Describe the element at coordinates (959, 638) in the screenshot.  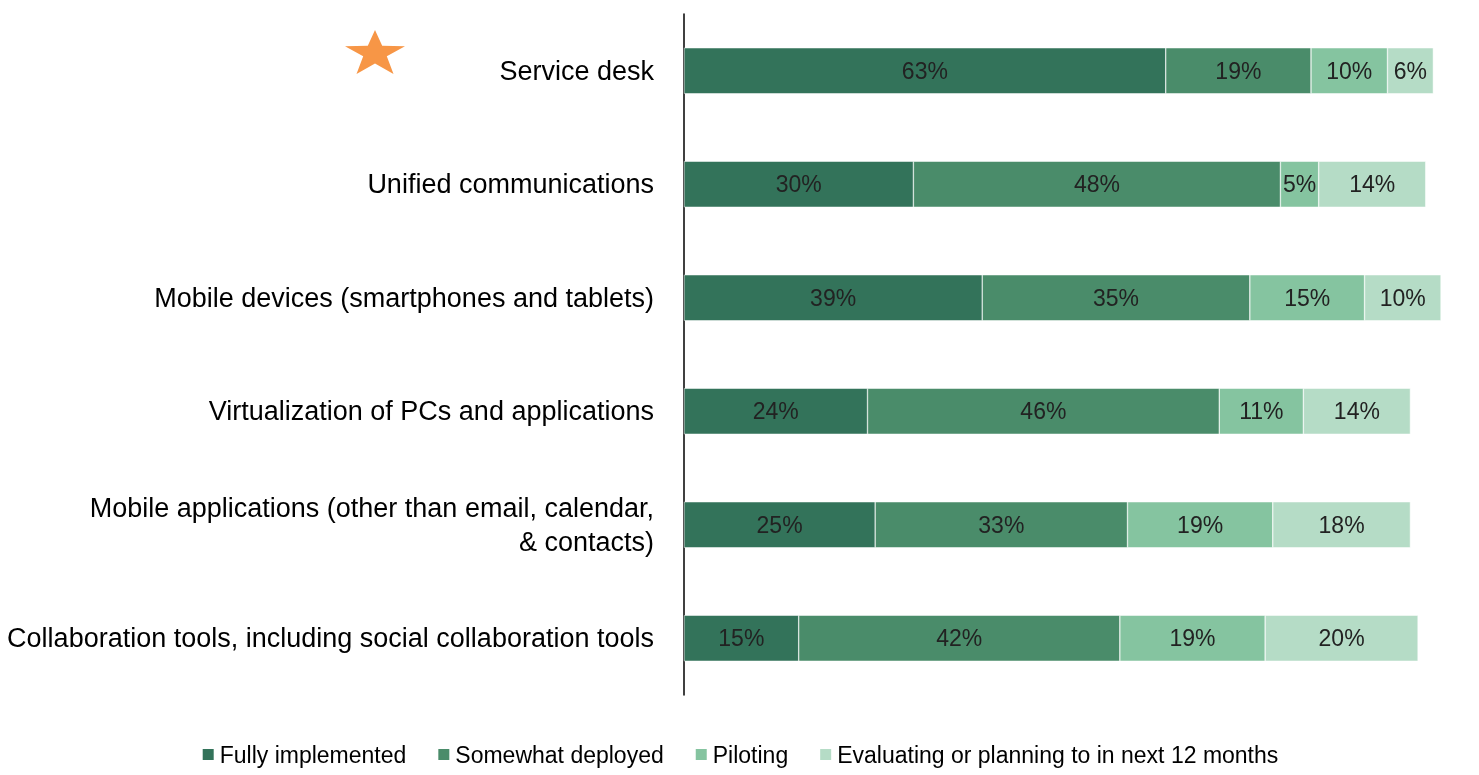
I see `data-label: 42%` at that location.